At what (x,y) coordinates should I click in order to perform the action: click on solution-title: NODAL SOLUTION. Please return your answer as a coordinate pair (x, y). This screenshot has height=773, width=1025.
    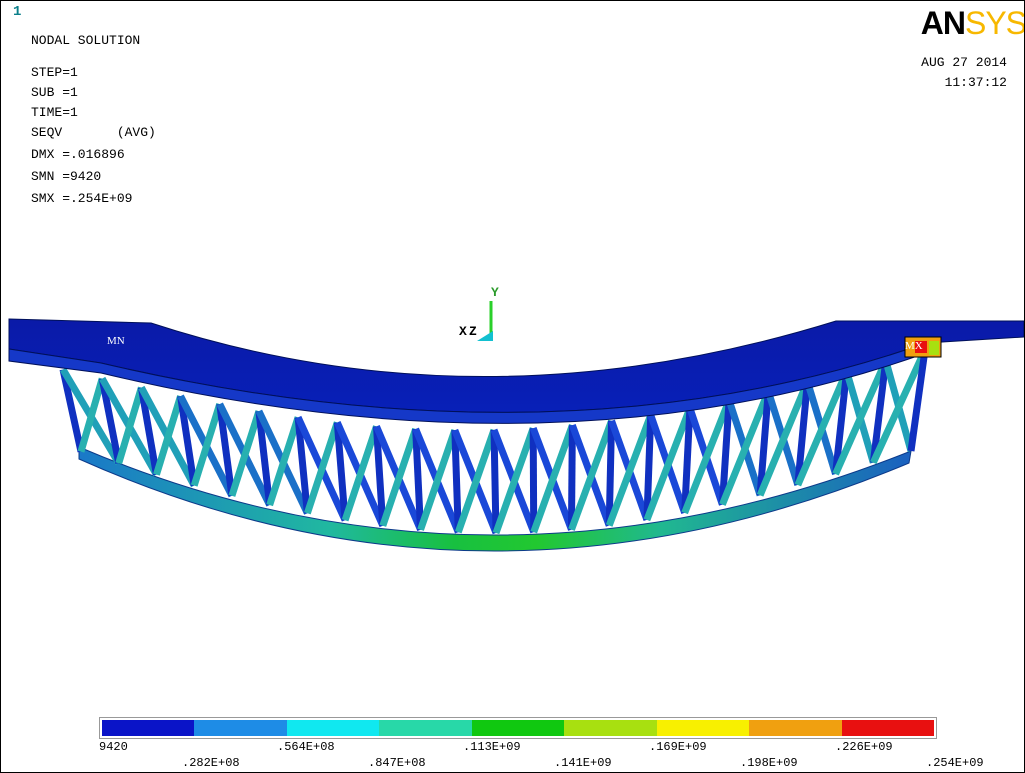
    Looking at the image, I should click on (86, 40).